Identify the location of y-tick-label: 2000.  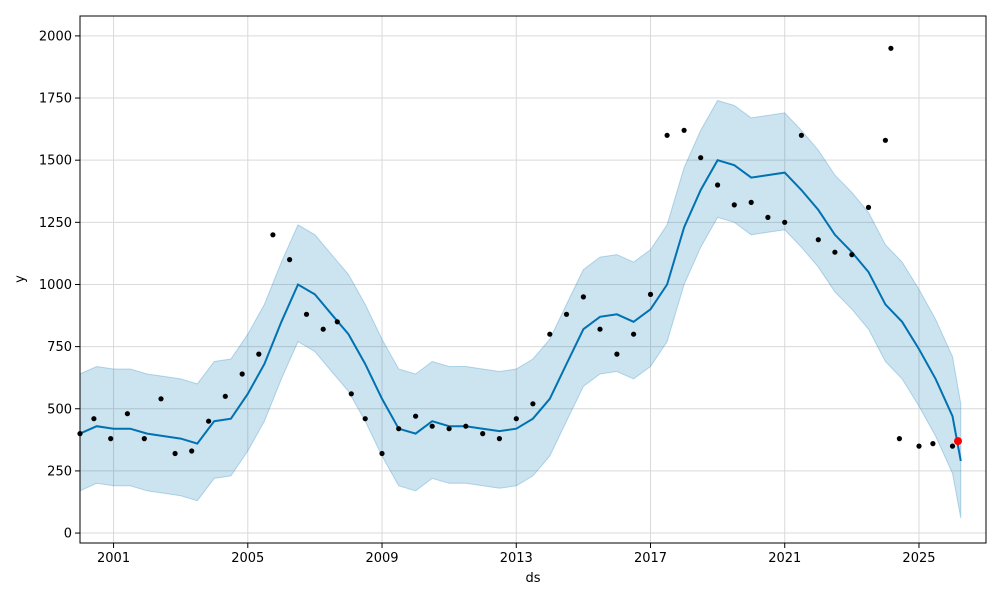
(55, 36).